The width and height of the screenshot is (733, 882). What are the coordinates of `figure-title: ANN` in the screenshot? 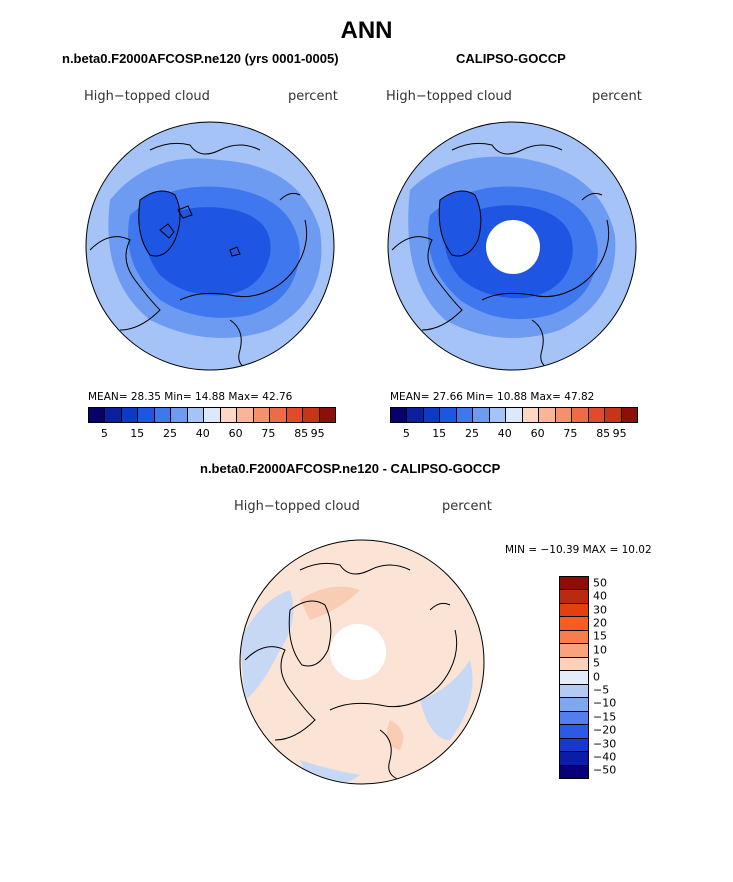 It's located at (366, 30).